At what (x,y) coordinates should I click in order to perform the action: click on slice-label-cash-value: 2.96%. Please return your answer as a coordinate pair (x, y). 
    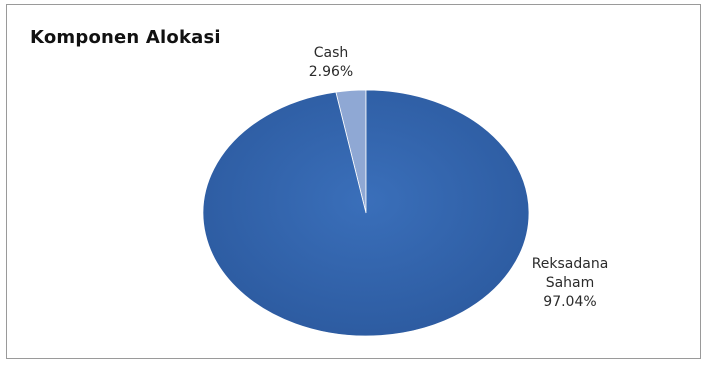
    Looking at the image, I should click on (331, 72).